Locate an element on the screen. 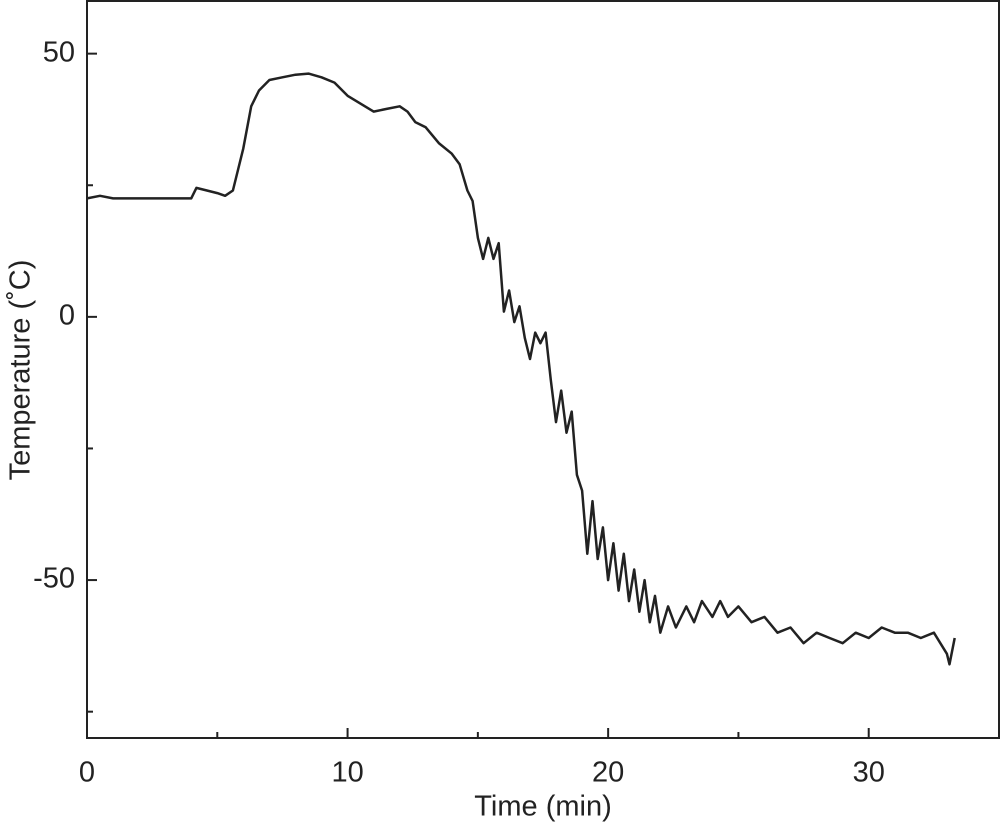  y-tick-label: -50 is located at coordinates (54, 579).